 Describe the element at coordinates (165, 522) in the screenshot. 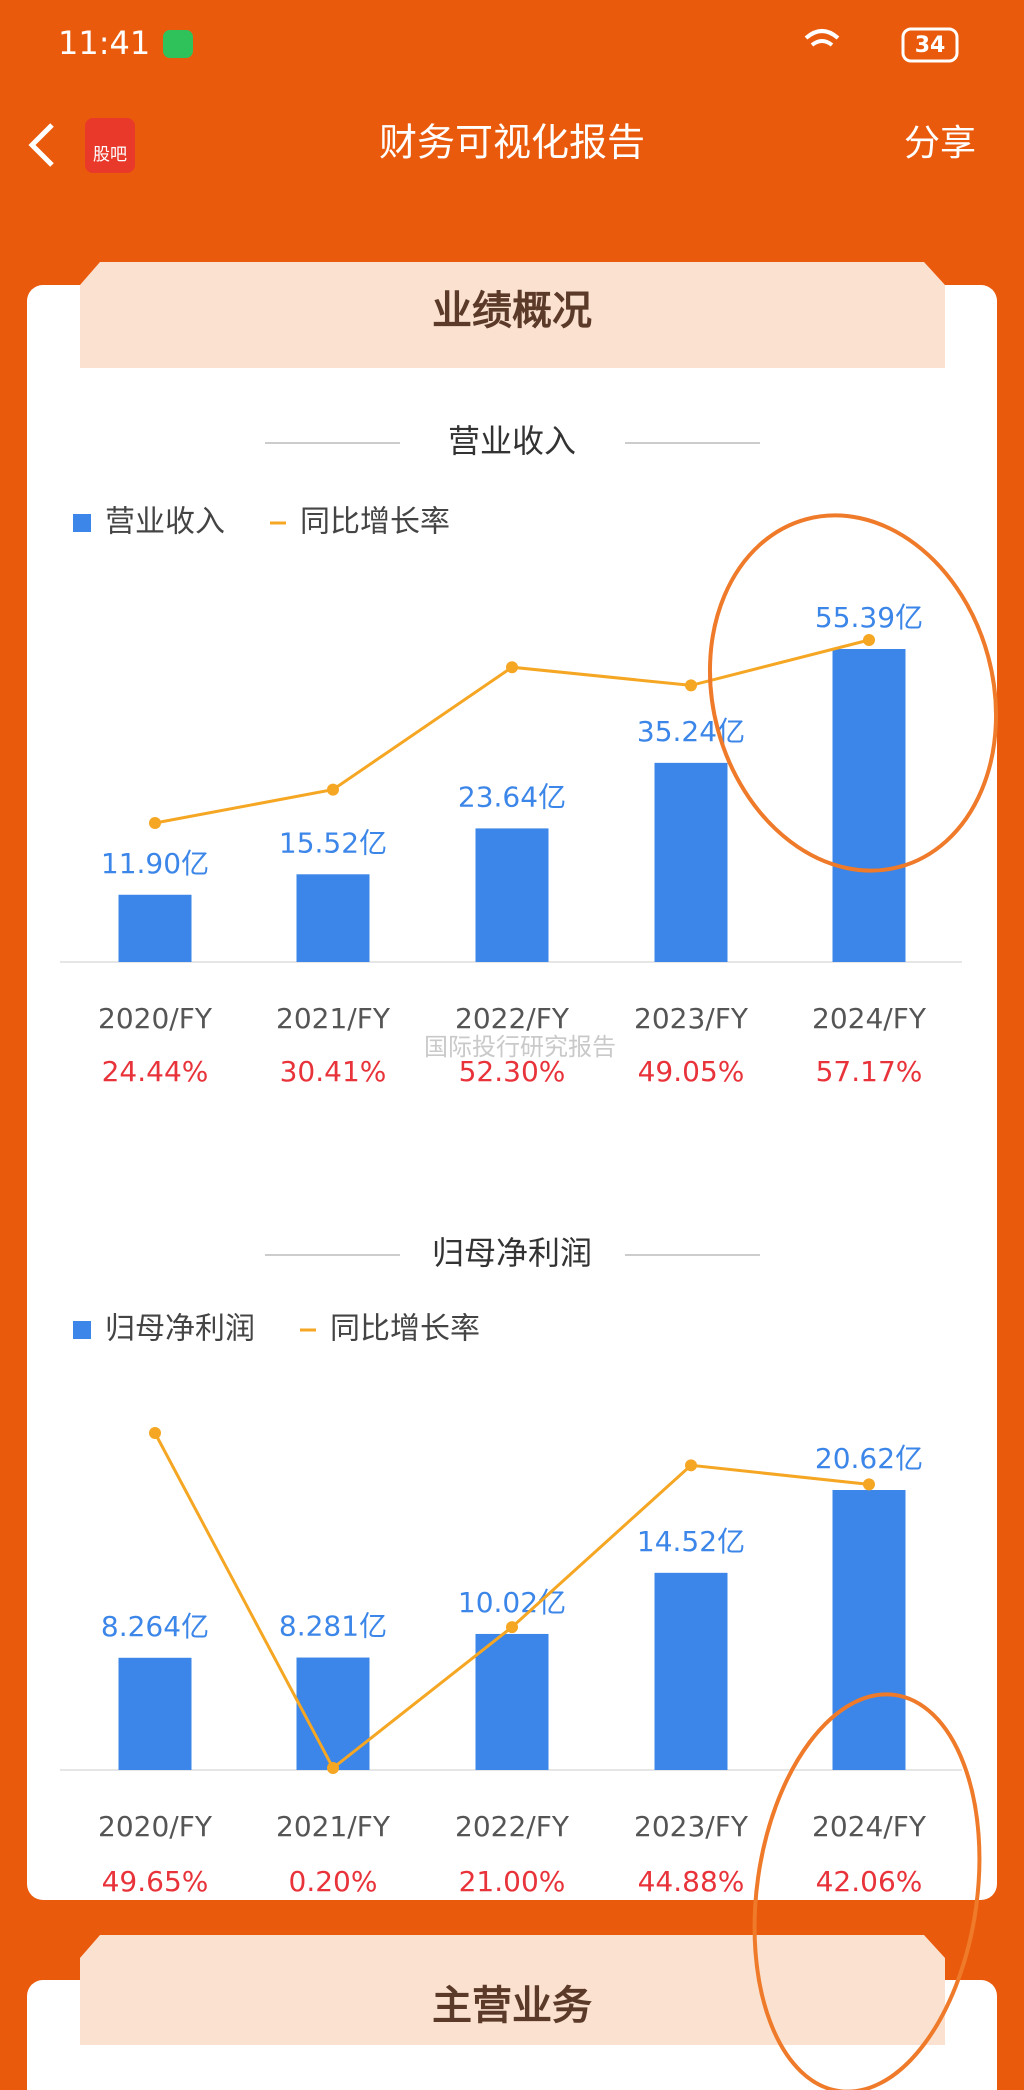

I see `legend-label: 营业收入` at that location.